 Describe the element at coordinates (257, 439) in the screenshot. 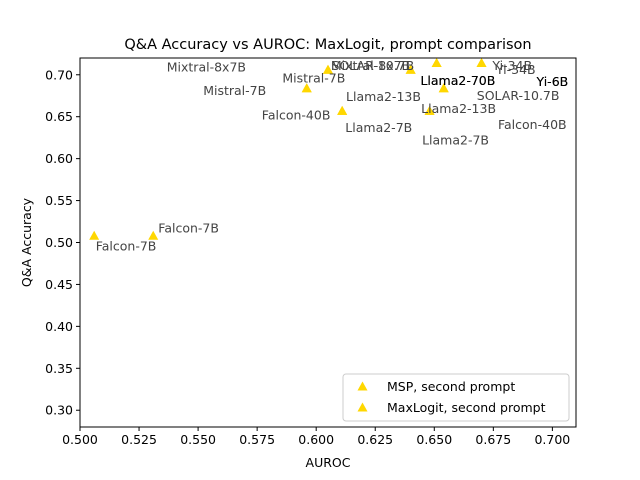

I see `x-tick-label: 0.575` at that location.